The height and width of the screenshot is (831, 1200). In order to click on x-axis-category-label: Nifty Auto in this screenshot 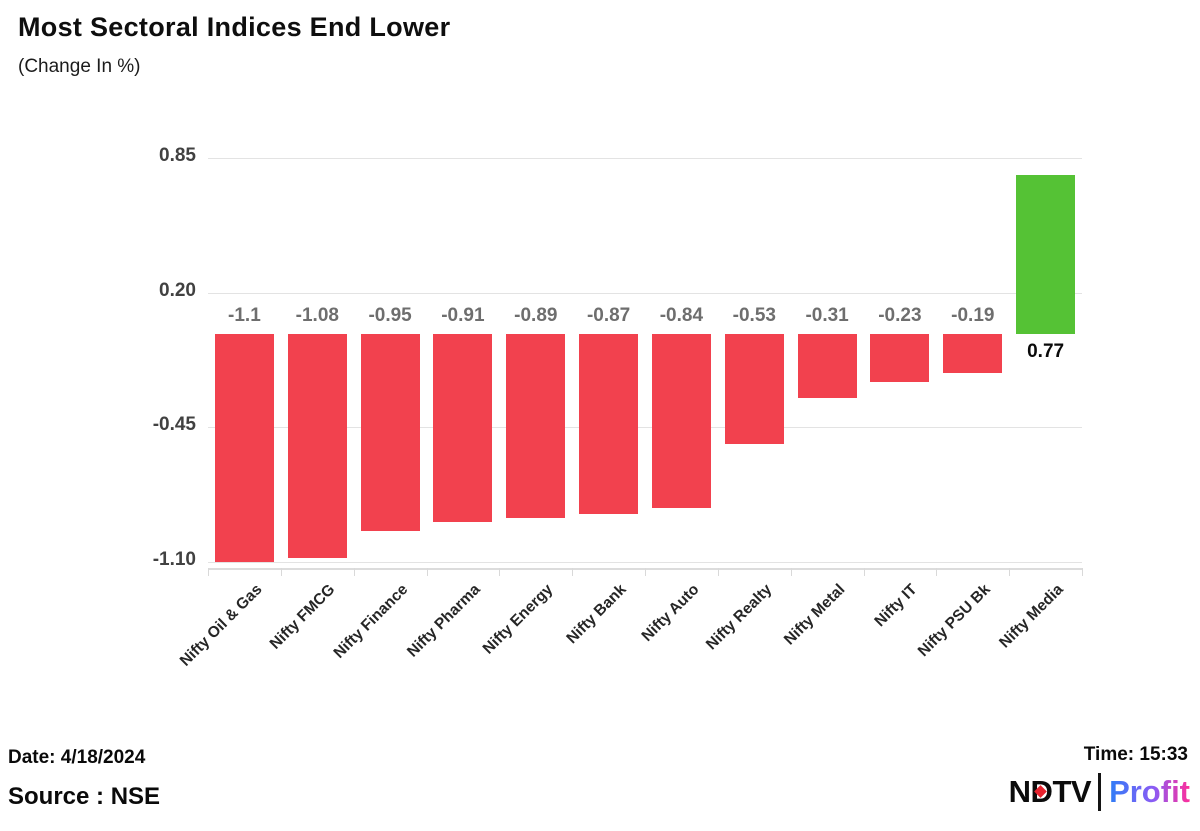, I will do `click(670, 613)`.